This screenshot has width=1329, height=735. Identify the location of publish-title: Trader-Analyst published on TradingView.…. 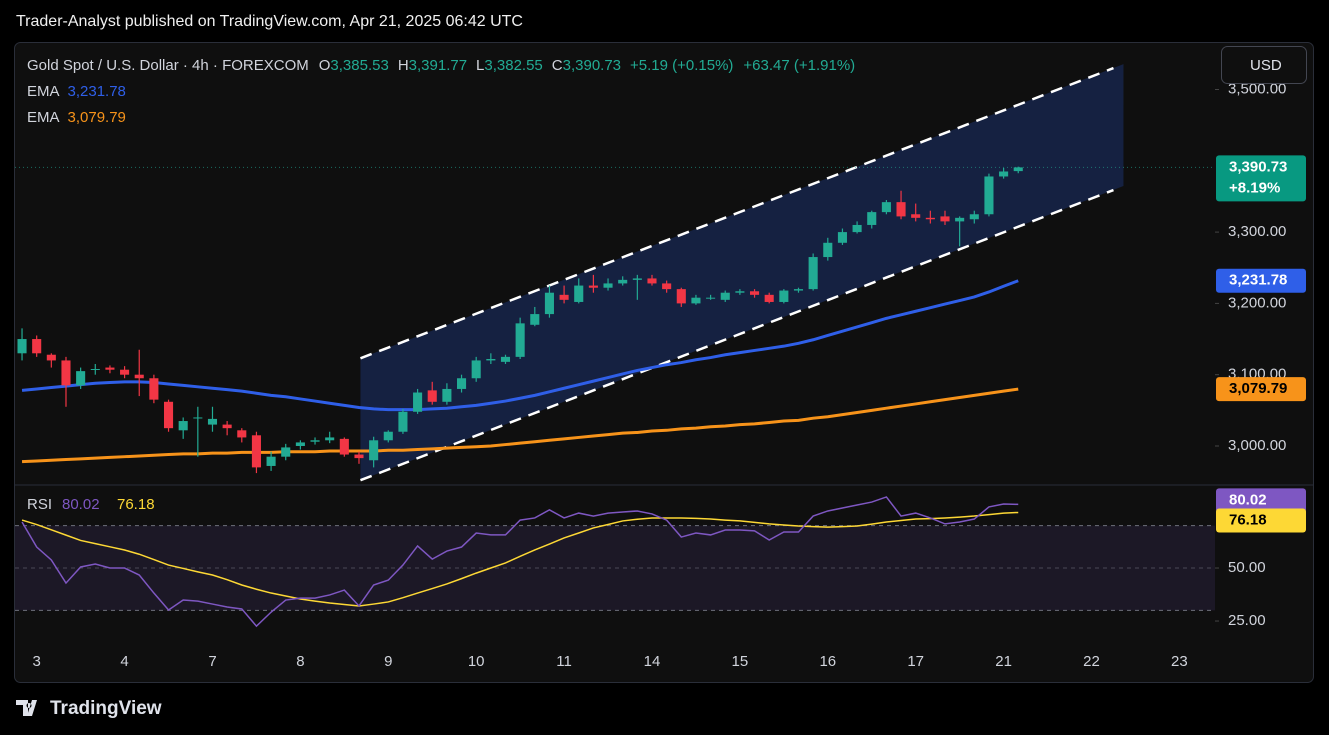
(269, 21).